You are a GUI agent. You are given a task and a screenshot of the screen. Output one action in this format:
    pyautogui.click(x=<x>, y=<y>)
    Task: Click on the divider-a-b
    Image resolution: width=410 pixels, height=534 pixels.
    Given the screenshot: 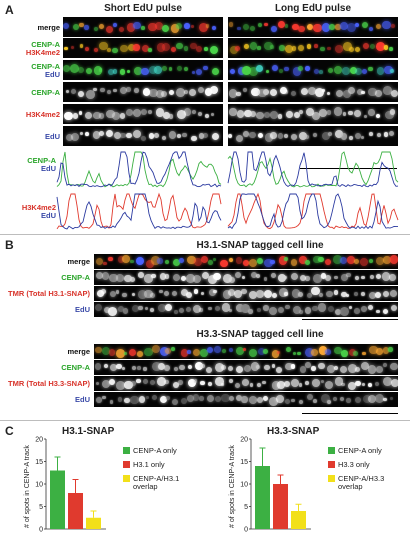 What is the action you would take?
    pyautogui.click(x=205, y=234)
    